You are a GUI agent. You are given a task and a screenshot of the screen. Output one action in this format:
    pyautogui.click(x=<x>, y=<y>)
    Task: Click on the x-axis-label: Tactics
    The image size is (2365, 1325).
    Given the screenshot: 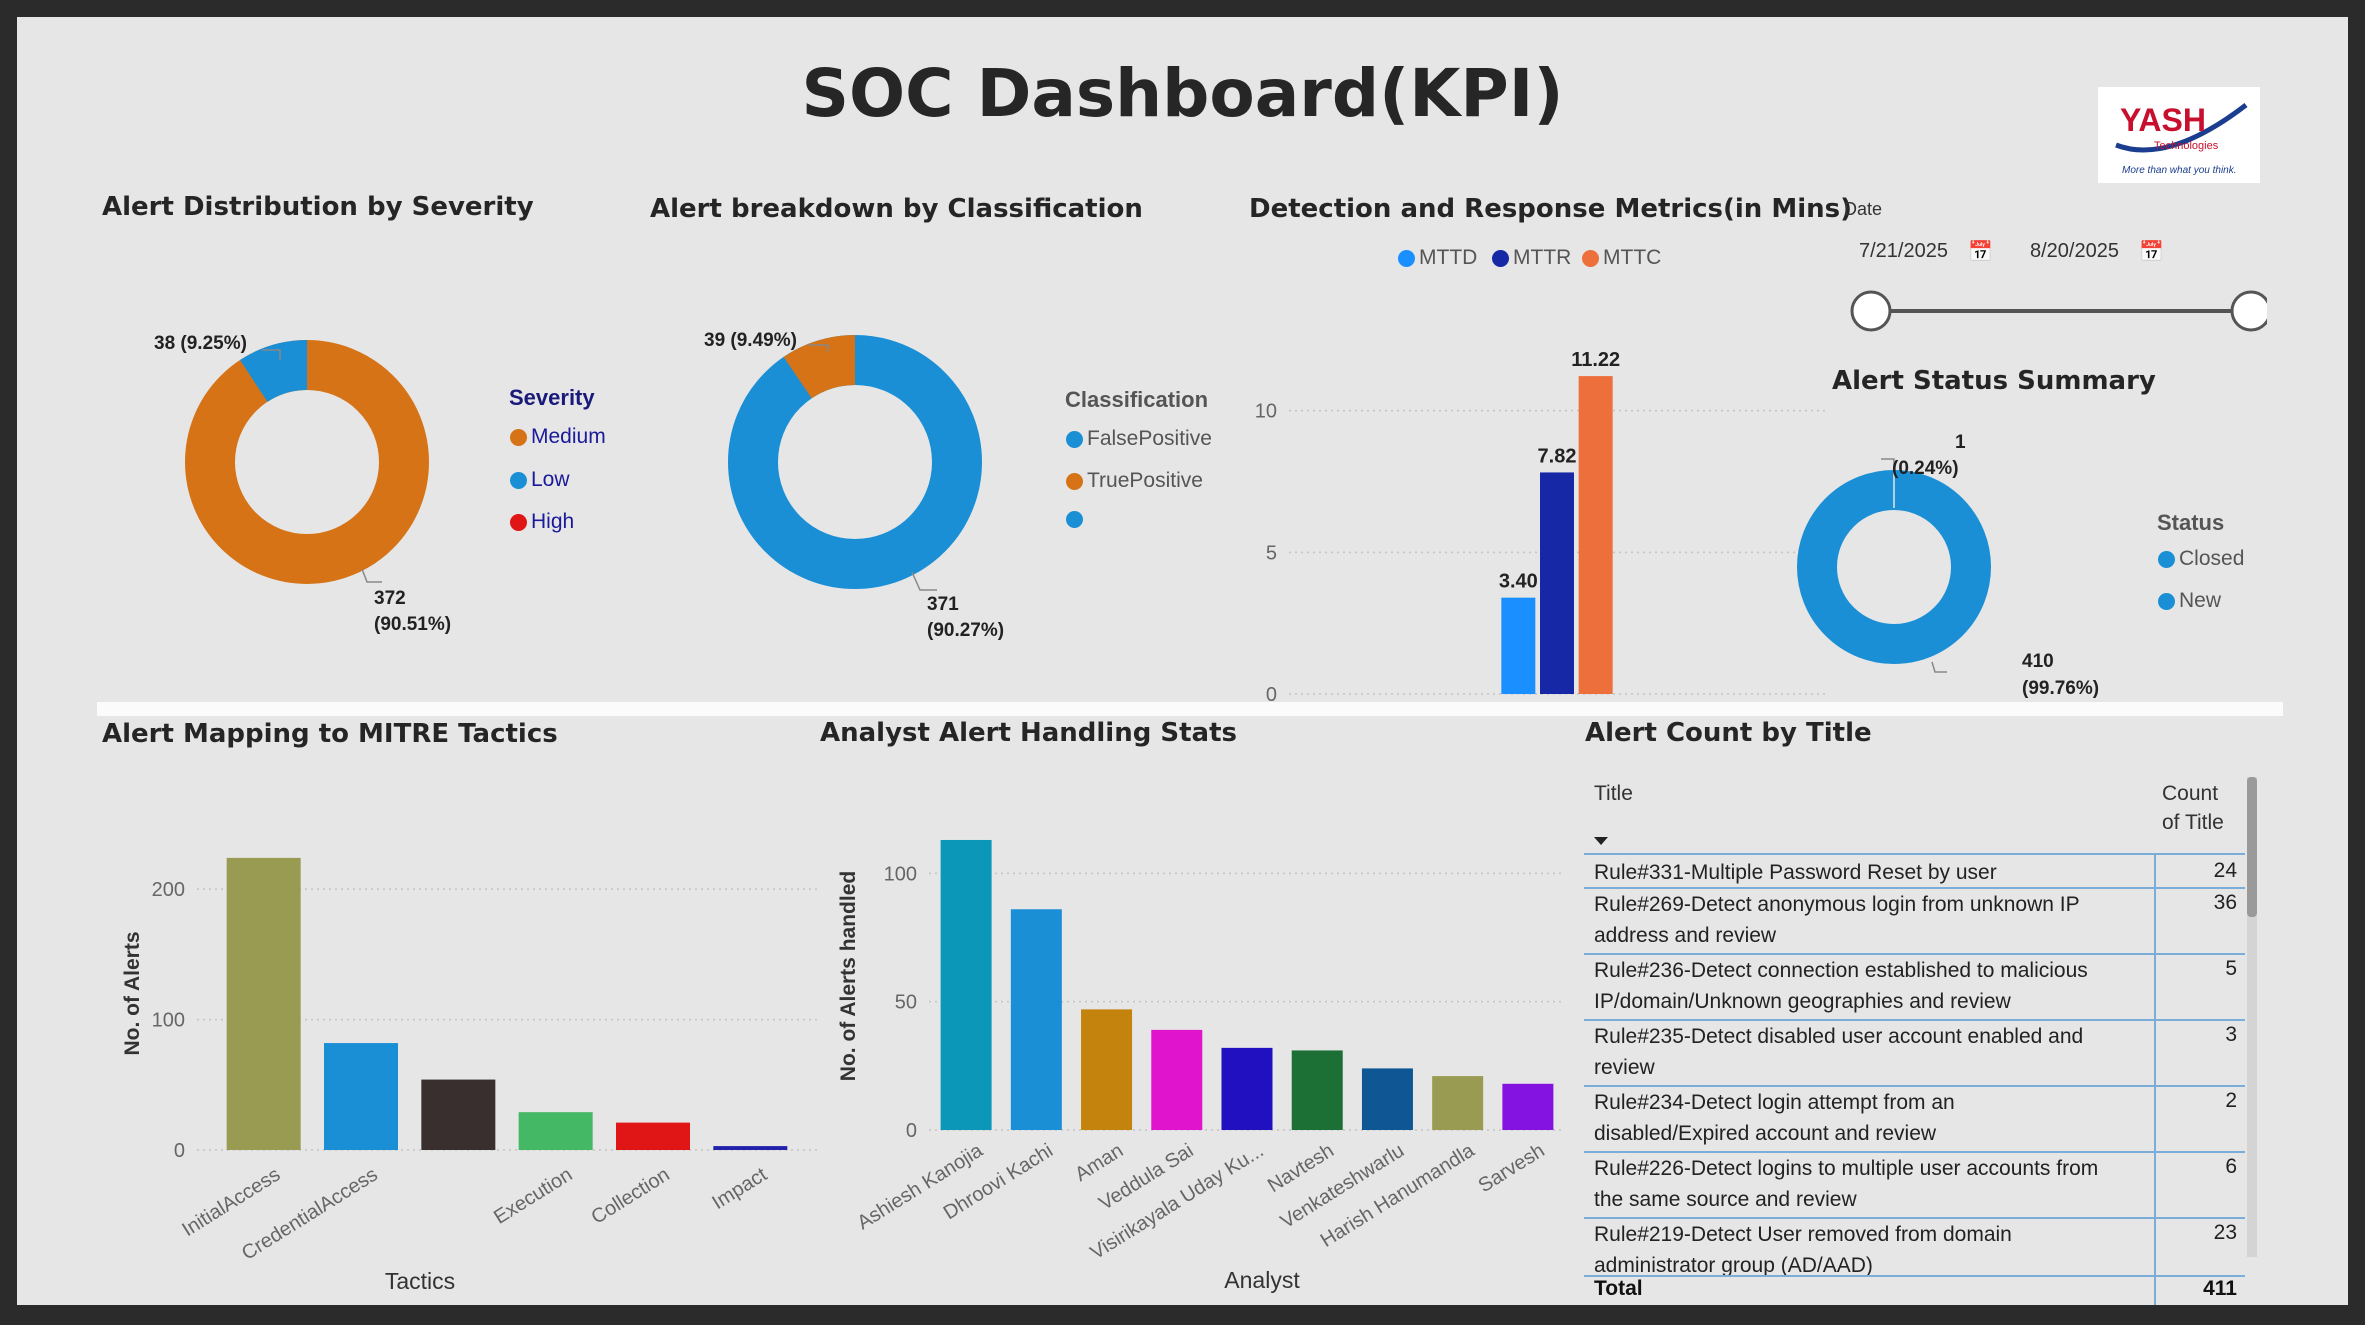 What is the action you would take?
    pyautogui.click(x=420, y=1281)
    